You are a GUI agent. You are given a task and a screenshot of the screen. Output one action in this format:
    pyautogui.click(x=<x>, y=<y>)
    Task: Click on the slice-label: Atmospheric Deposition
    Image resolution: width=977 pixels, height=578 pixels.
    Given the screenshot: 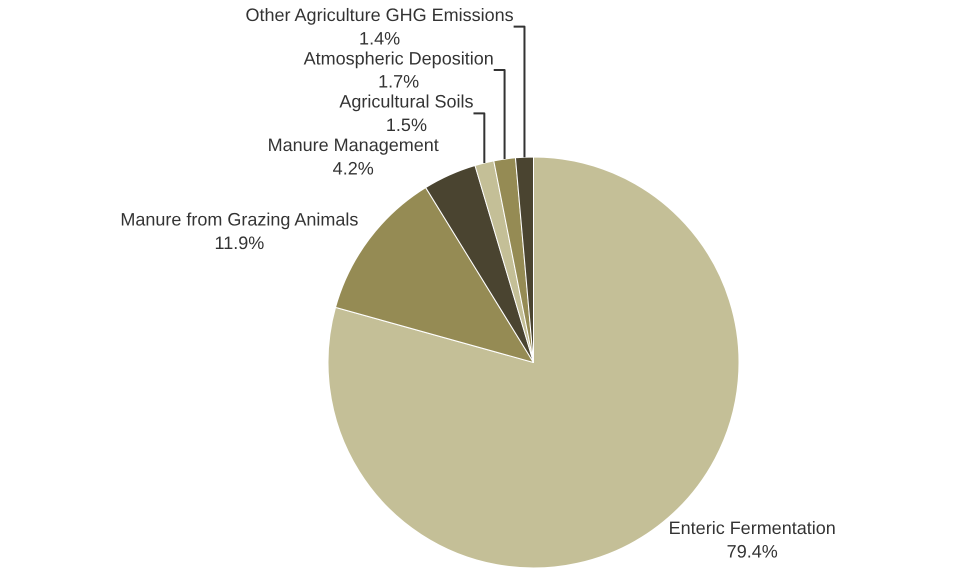 What is the action you would take?
    pyautogui.click(x=399, y=58)
    